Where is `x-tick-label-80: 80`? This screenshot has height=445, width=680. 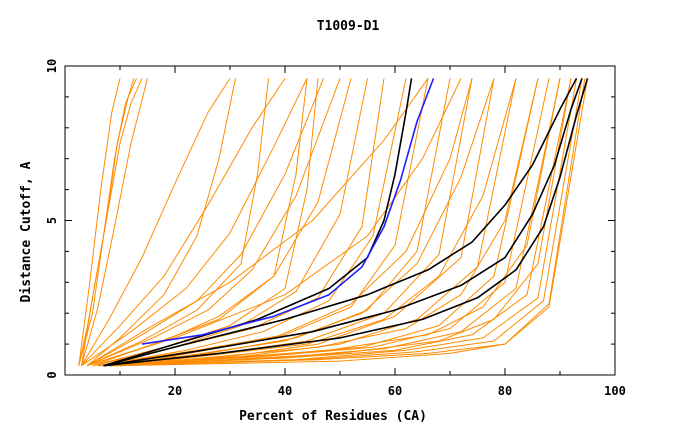 x-tick-label-80: 80 is located at coordinates (505, 391).